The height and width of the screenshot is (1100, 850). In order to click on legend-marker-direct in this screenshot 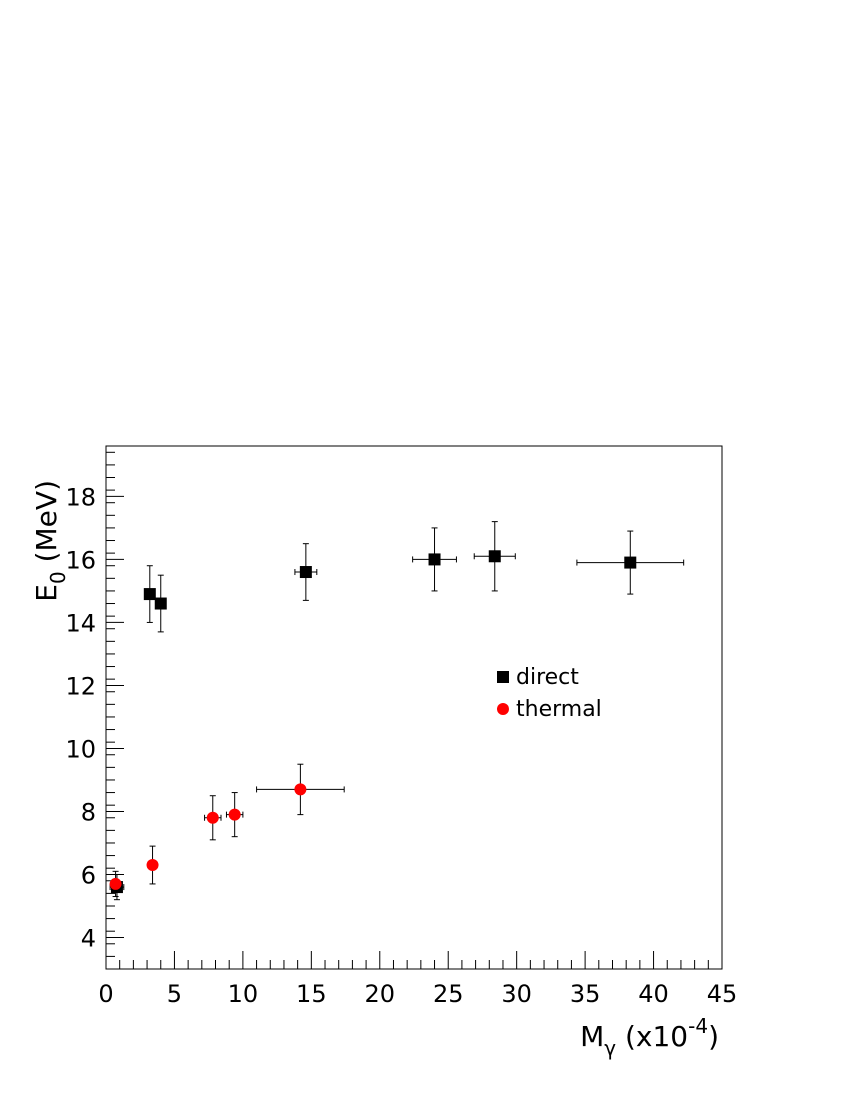, I will do `click(503, 677)`.